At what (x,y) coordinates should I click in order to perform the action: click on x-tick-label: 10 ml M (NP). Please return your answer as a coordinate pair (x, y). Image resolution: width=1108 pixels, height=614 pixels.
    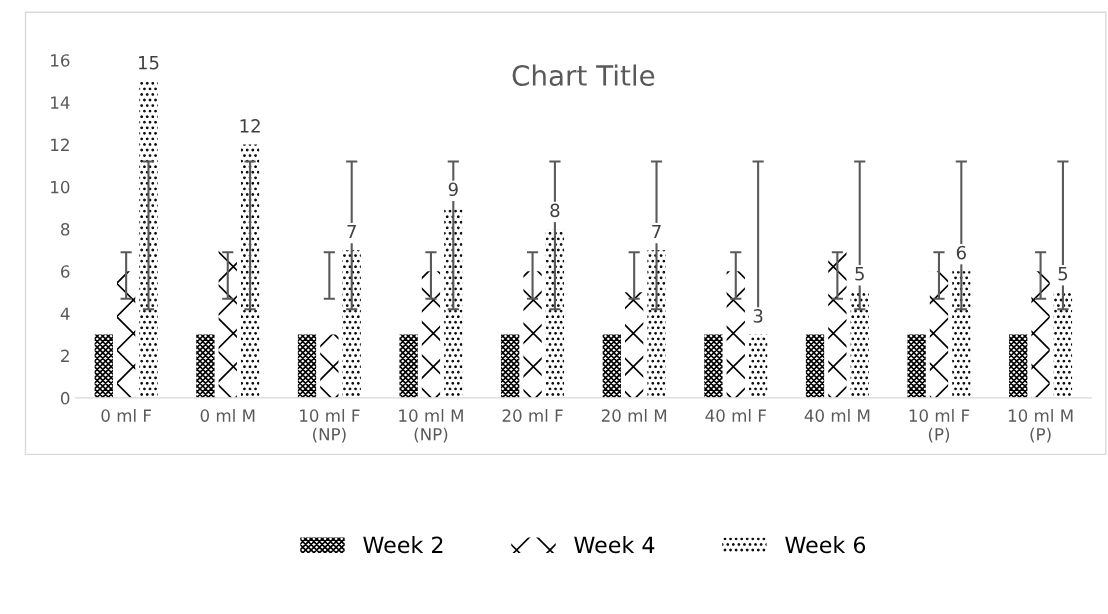
    Looking at the image, I should click on (431, 425).